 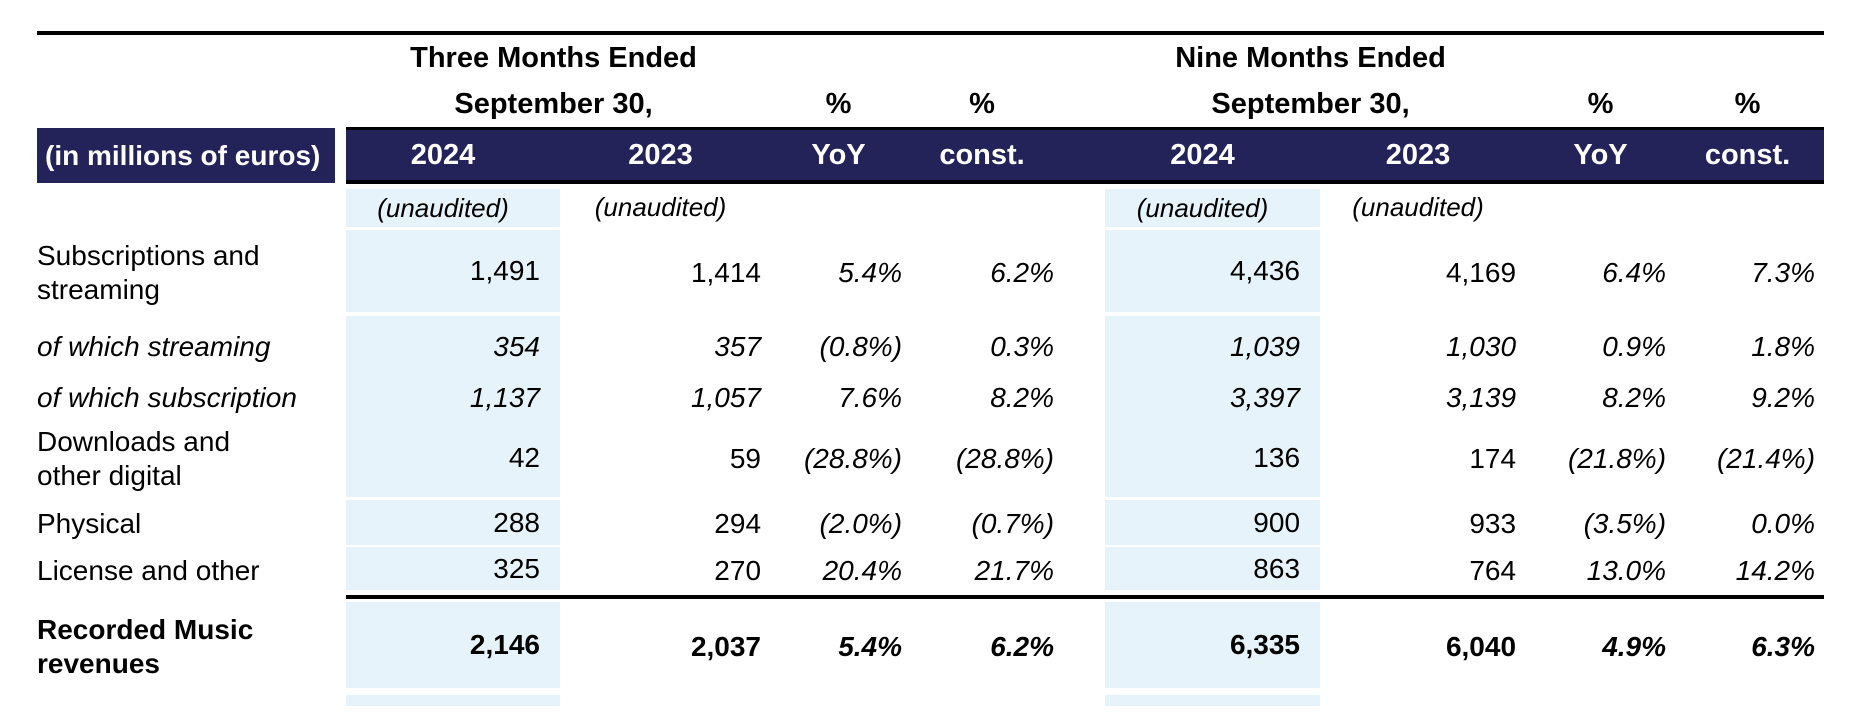 I want to click on row-label: of which subscription, so click(x=167, y=397).